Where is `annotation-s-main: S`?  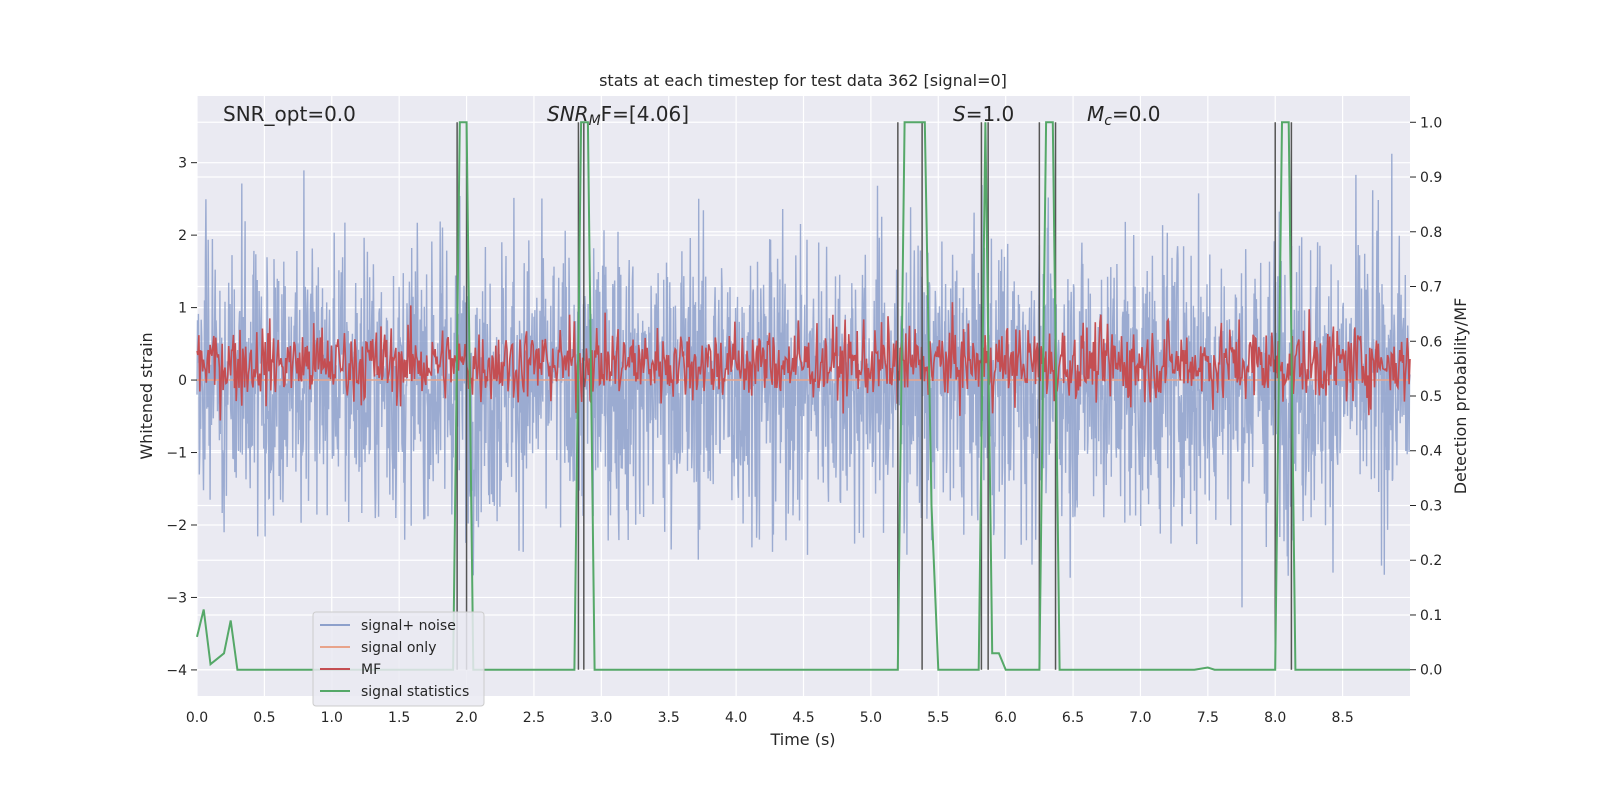 annotation-s-main: S is located at coordinates (959, 114).